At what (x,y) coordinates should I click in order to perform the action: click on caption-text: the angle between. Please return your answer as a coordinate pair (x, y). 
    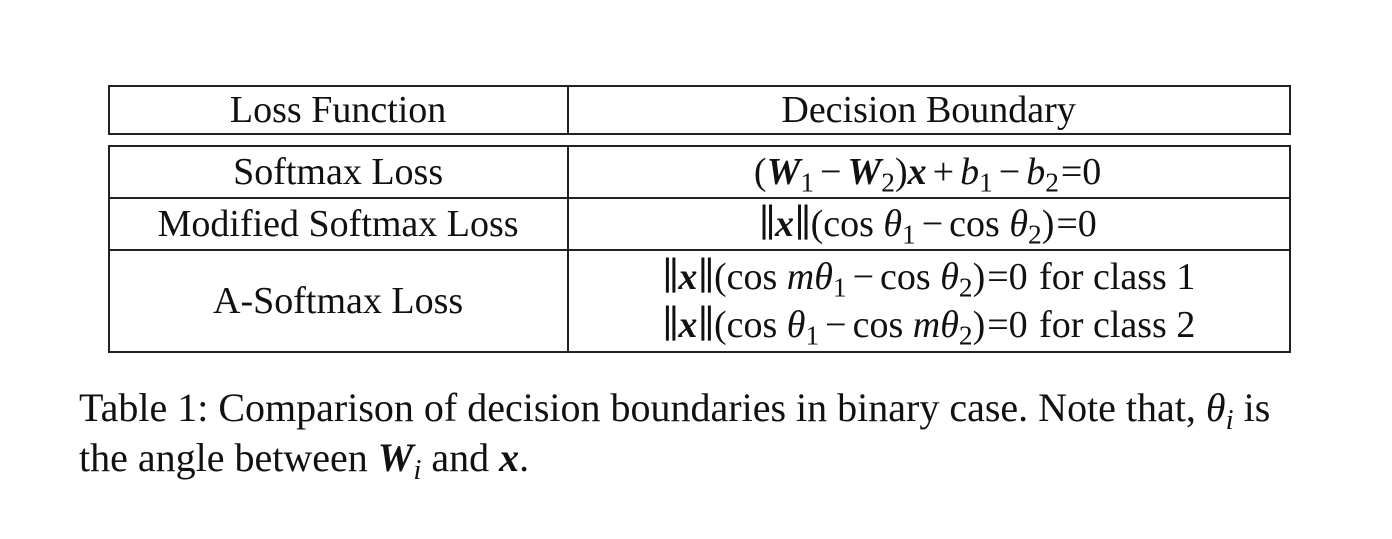
    Looking at the image, I should click on (223, 457).